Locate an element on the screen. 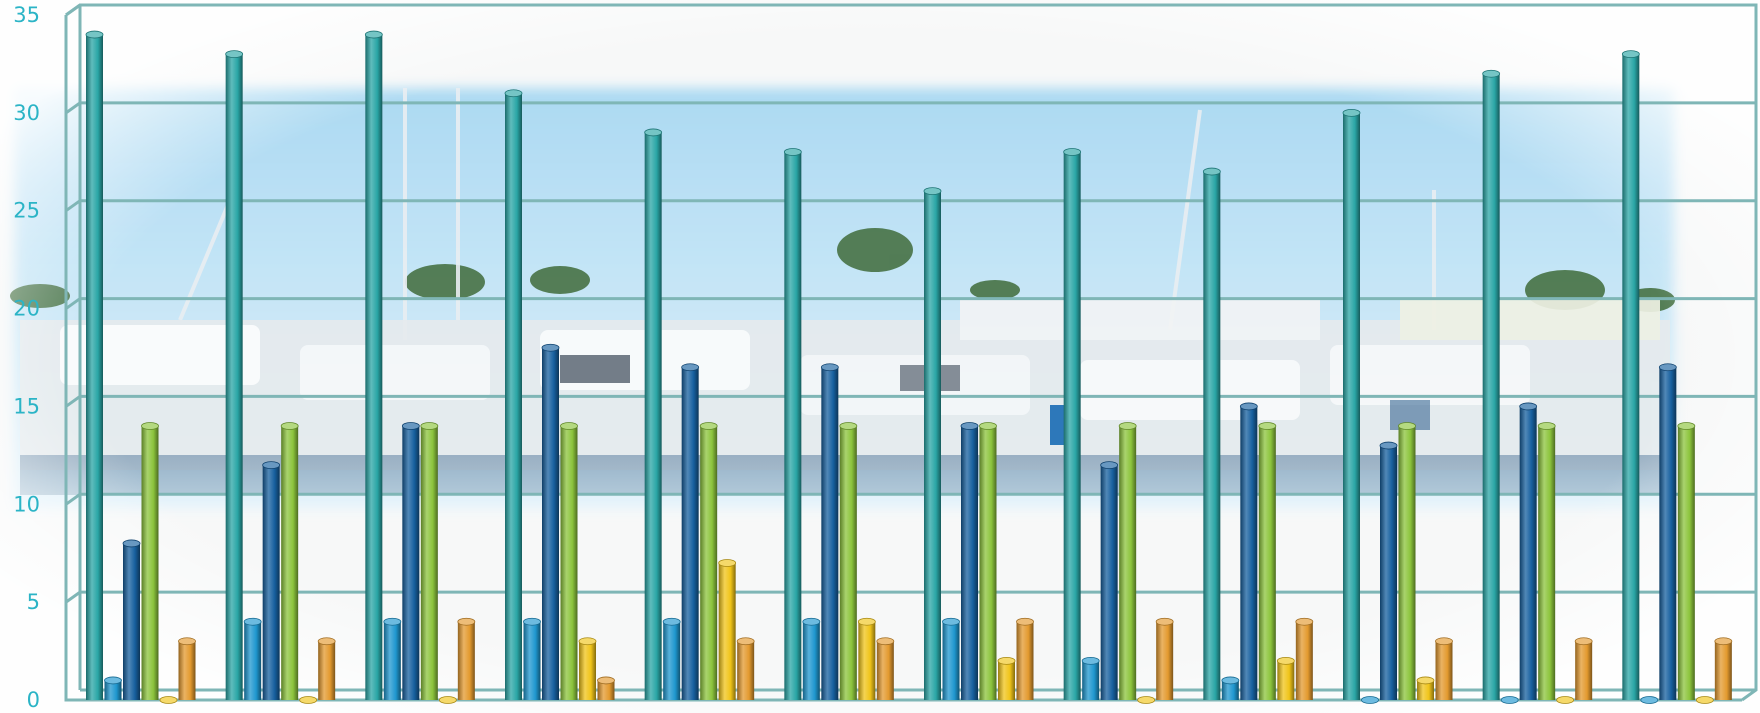 The width and height of the screenshot is (1760, 713). y-tick-label: 10 is located at coordinates (26, 504).